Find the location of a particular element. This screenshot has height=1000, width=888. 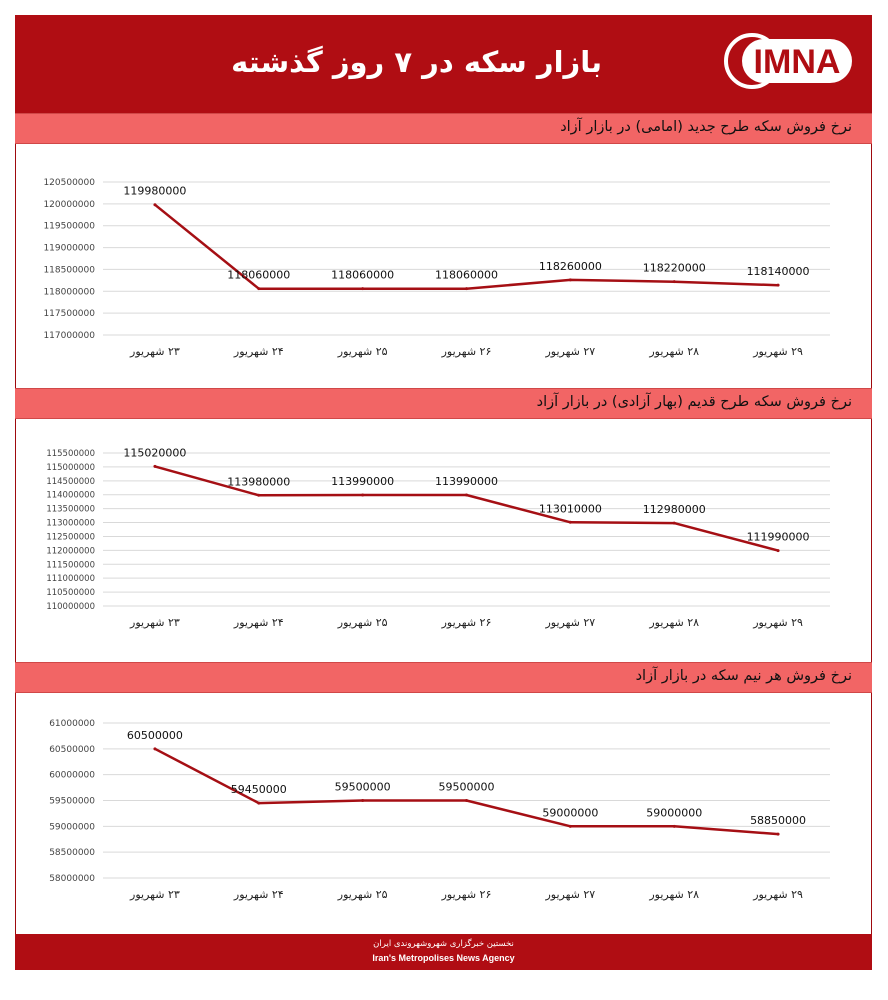

data-label: 111990000 is located at coordinates (778, 537).